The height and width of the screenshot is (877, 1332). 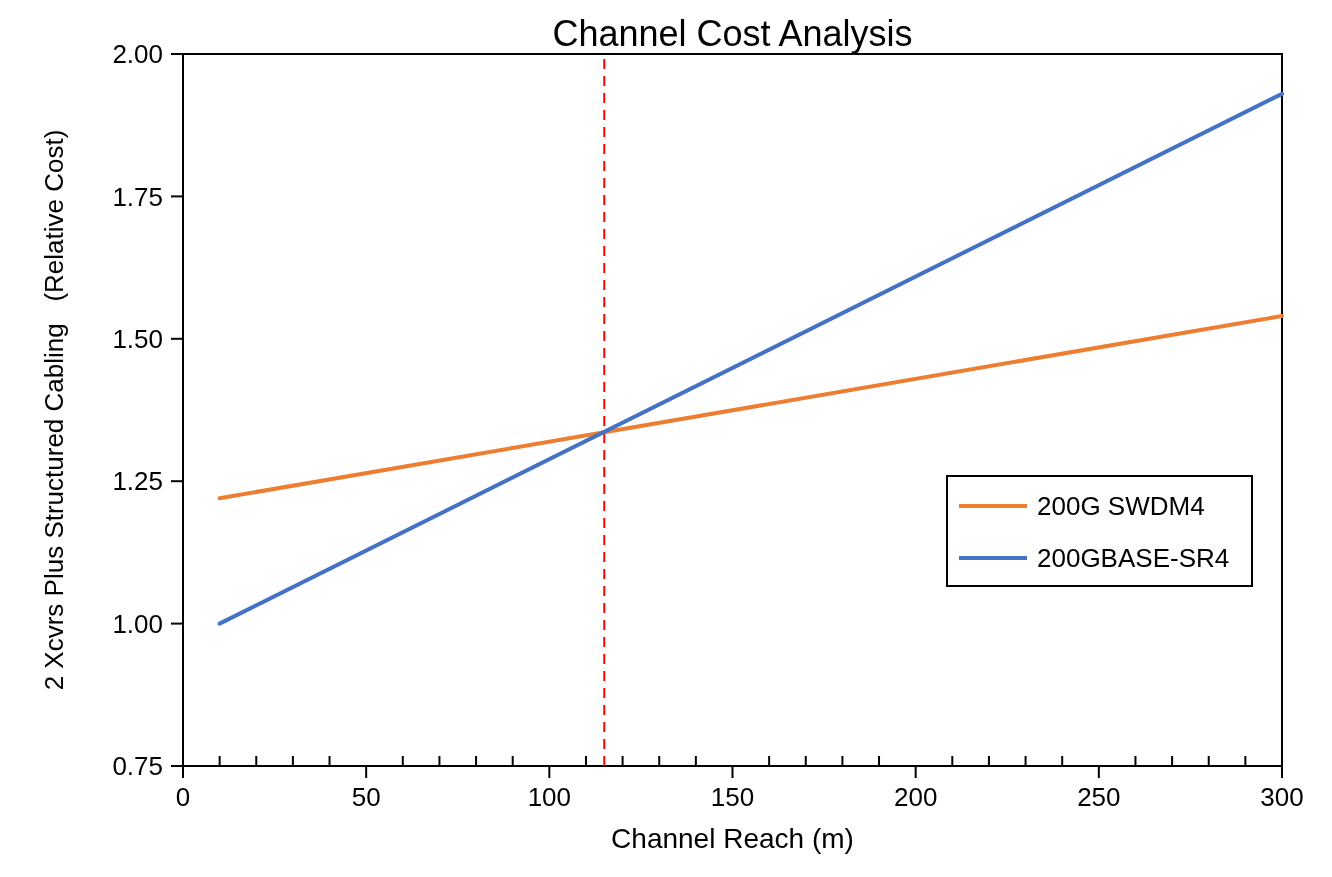 What do you see at coordinates (549, 797) in the screenshot?
I see `x-tick-label: 100` at bounding box center [549, 797].